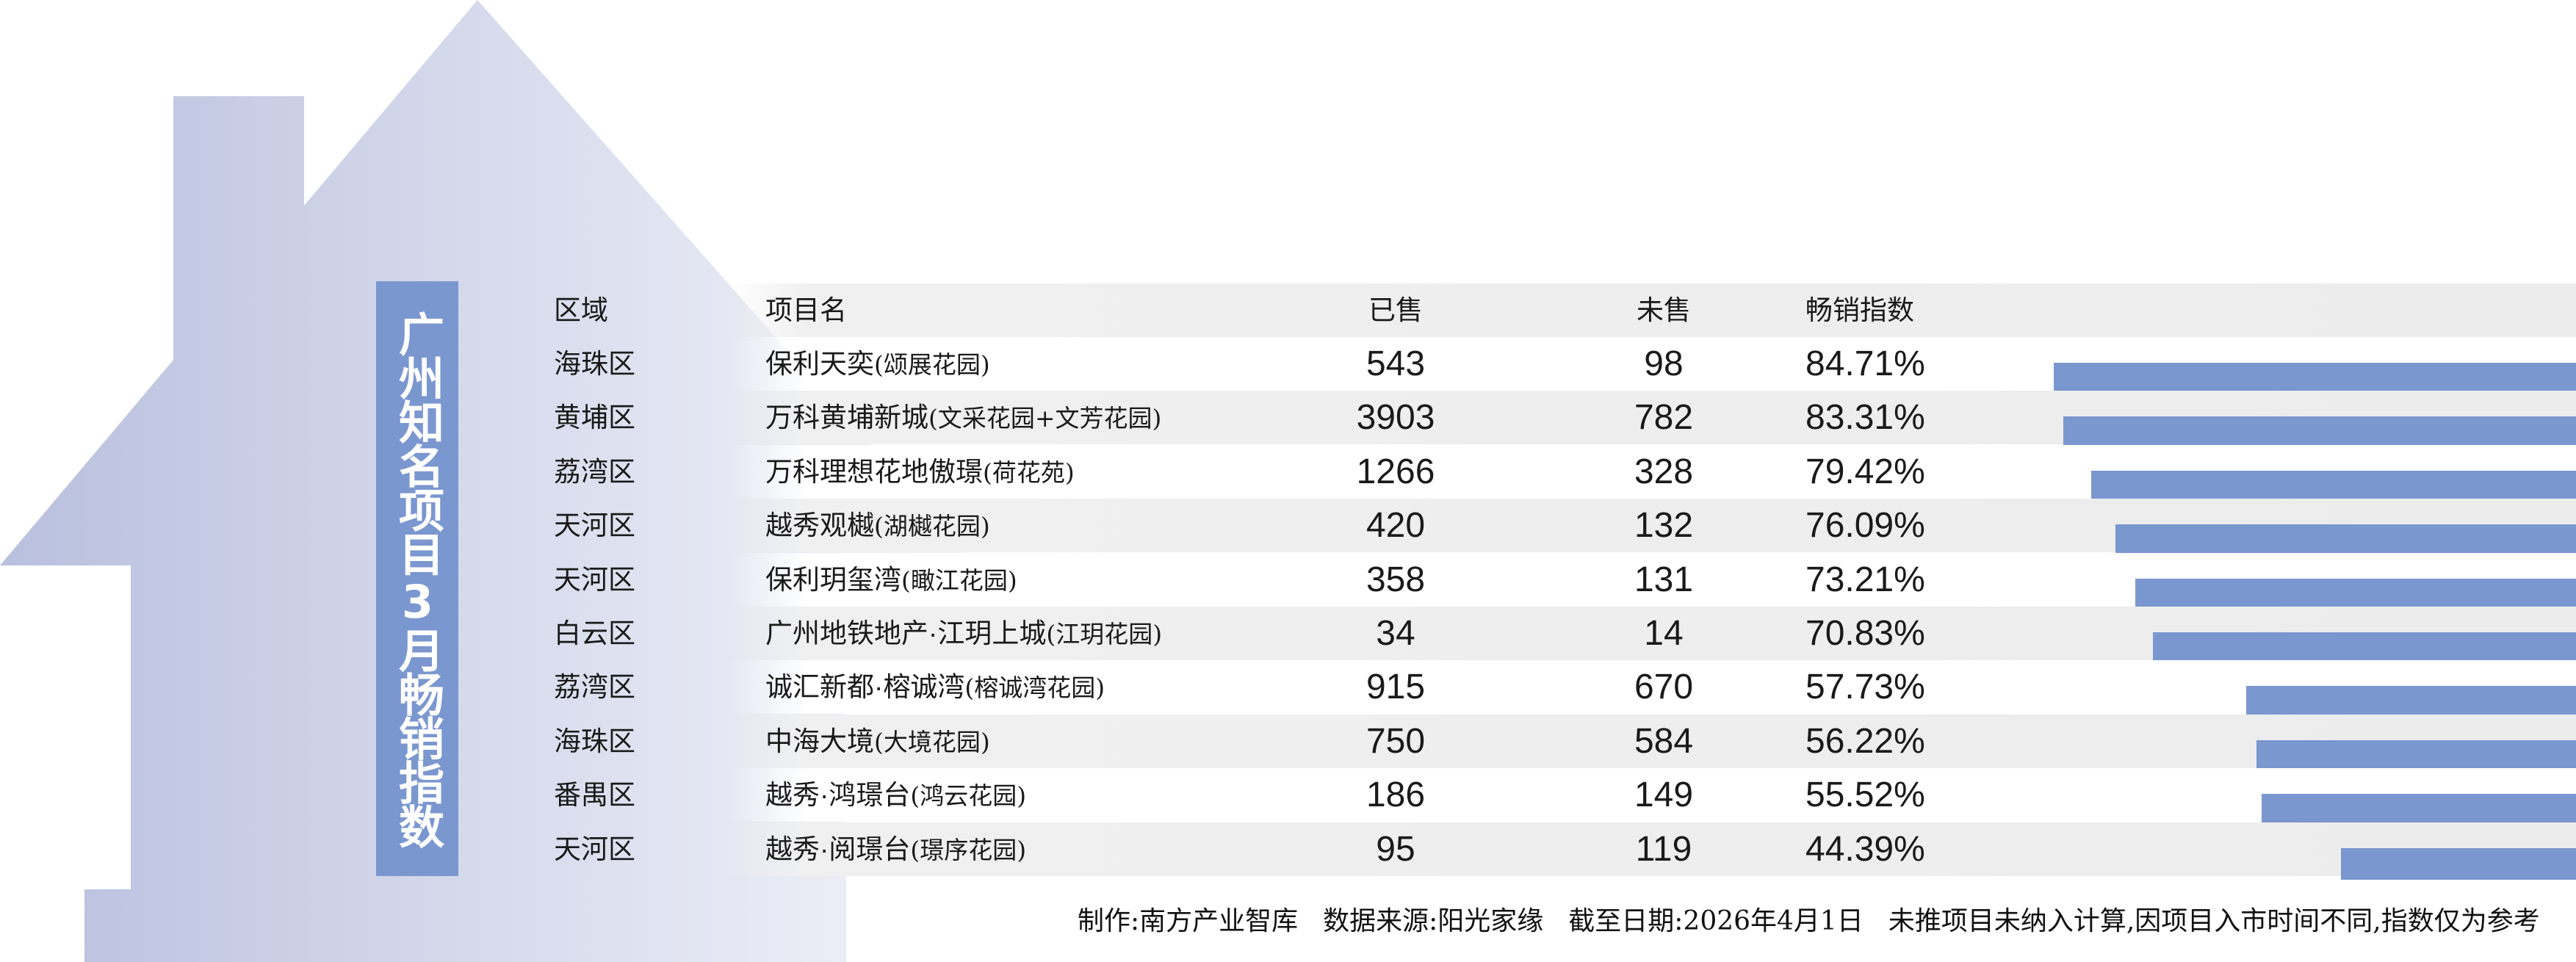  I want to click on cell-sold: 186, so click(1395, 795).